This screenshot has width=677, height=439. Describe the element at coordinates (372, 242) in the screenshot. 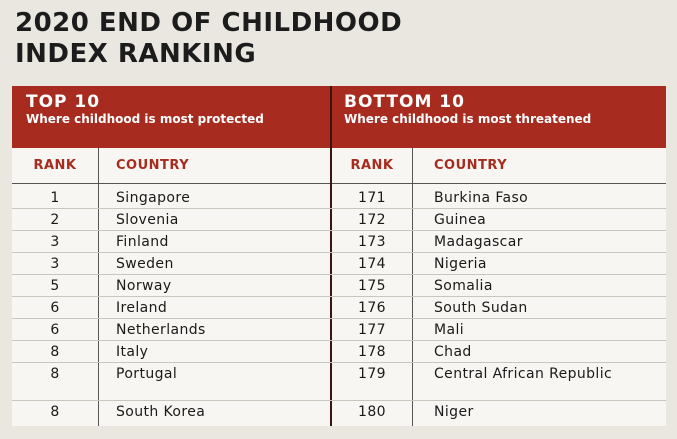

I see `bottom-rank-cell: 173` at that location.